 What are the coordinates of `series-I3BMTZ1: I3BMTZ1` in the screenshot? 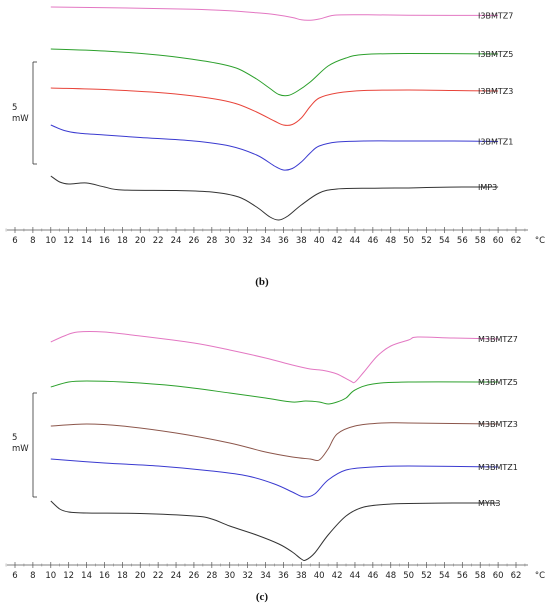 It's located at (281, 147).